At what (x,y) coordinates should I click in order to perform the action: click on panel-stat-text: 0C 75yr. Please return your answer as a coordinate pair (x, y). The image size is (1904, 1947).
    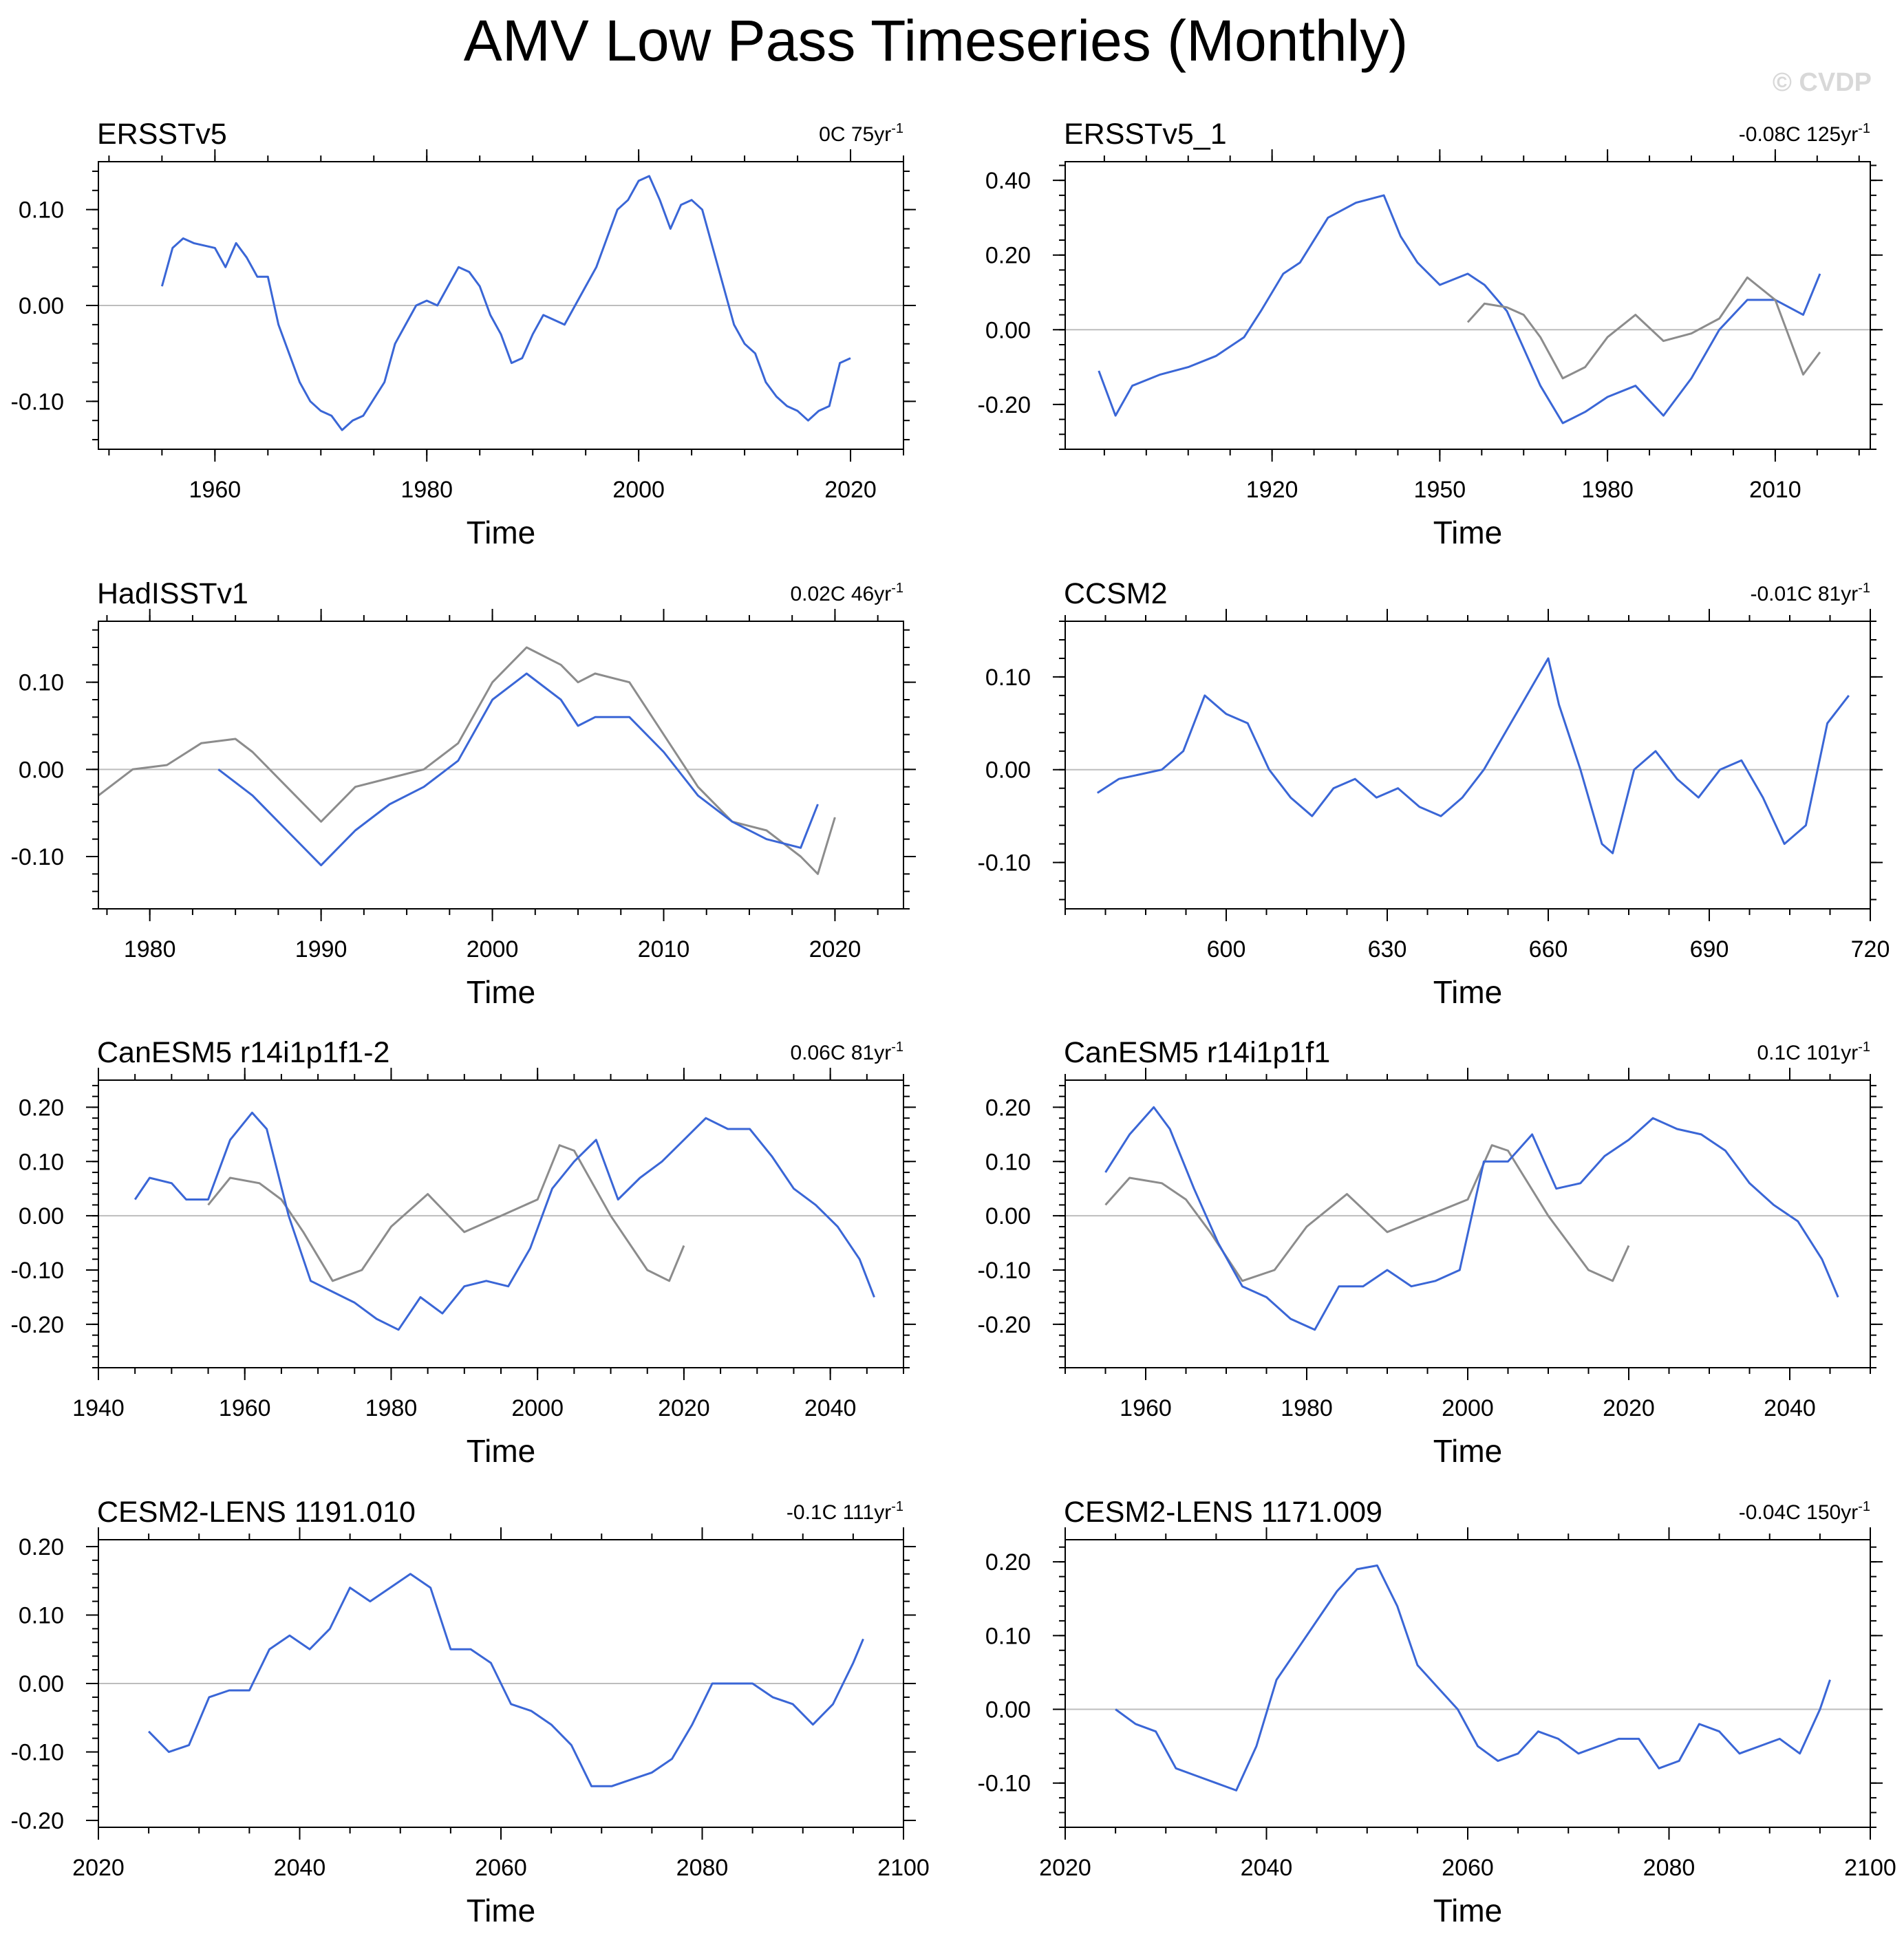
    Looking at the image, I should click on (855, 134).